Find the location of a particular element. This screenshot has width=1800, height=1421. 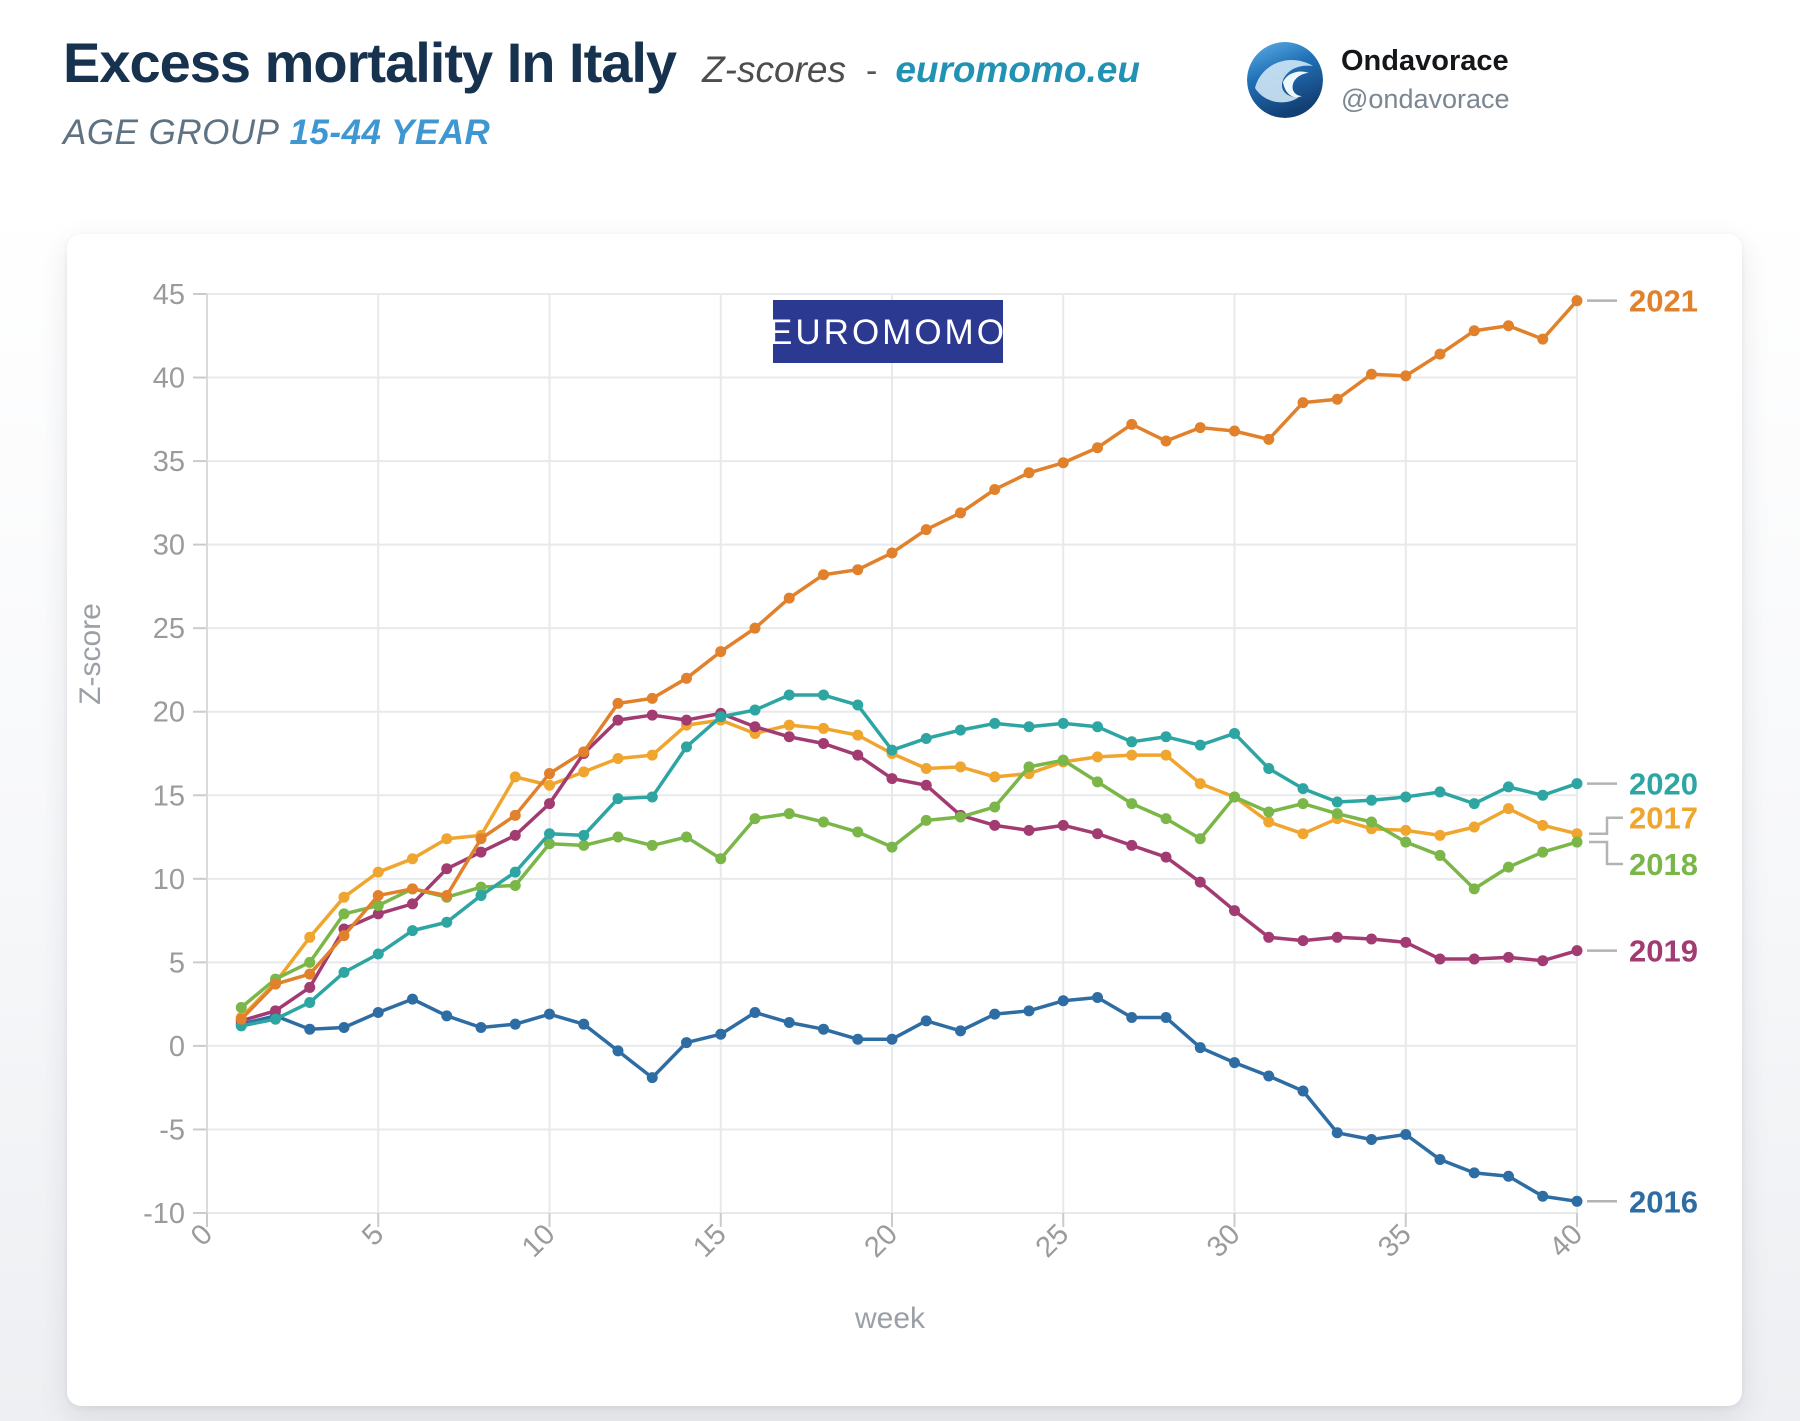

x-tick-label: 40 is located at coordinates (1566, 1240).